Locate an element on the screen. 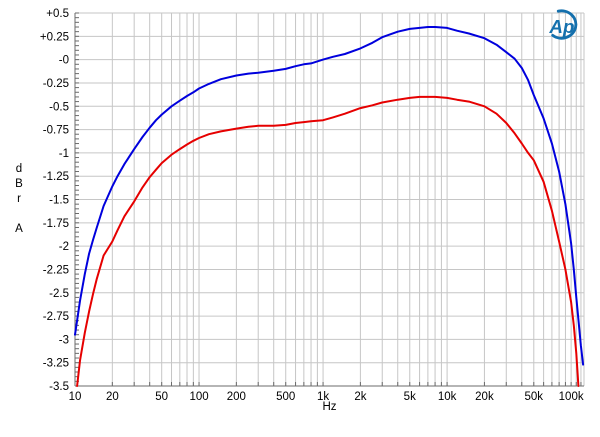 The height and width of the screenshot is (437, 600). x-tick-label: 10k is located at coordinates (447, 397).